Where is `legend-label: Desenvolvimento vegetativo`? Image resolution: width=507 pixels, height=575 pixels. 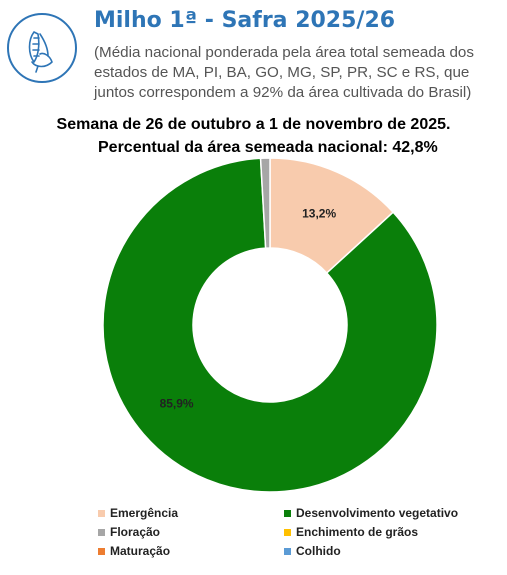
legend-label: Desenvolvimento vegetativo is located at coordinates (377, 513).